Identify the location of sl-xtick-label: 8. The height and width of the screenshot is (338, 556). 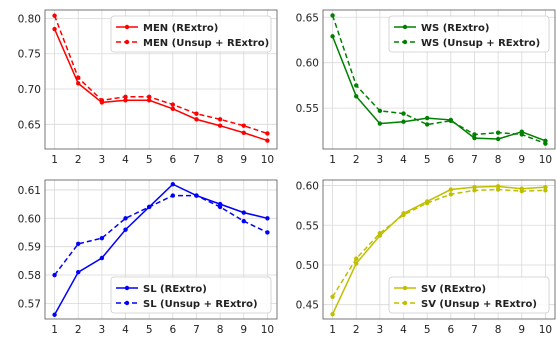
(220, 330).